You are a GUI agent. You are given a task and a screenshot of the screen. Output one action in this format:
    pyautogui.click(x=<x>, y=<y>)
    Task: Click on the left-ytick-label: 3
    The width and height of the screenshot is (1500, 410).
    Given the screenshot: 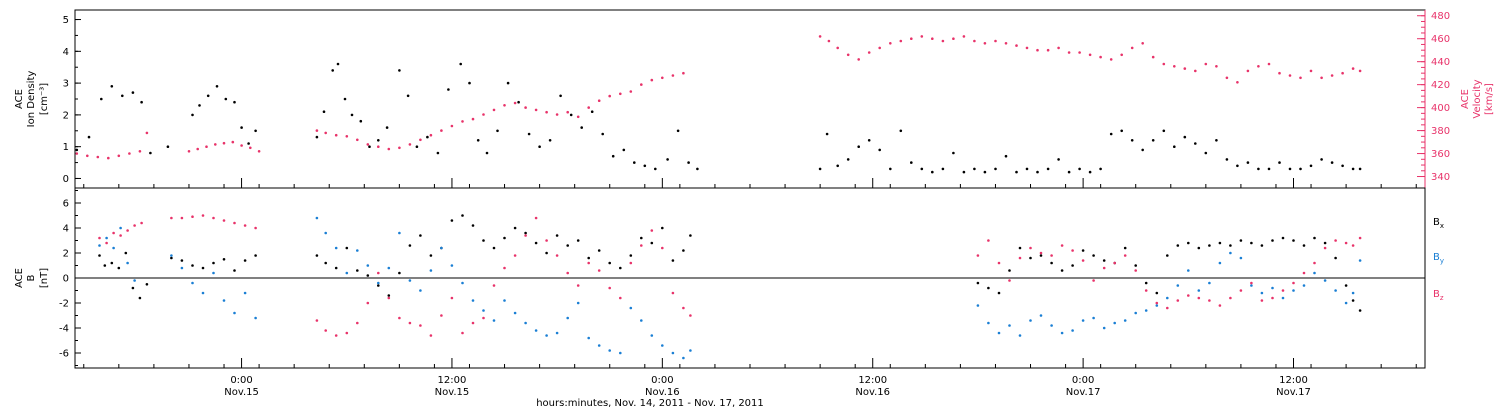 What is the action you would take?
    pyautogui.click(x=66, y=84)
    